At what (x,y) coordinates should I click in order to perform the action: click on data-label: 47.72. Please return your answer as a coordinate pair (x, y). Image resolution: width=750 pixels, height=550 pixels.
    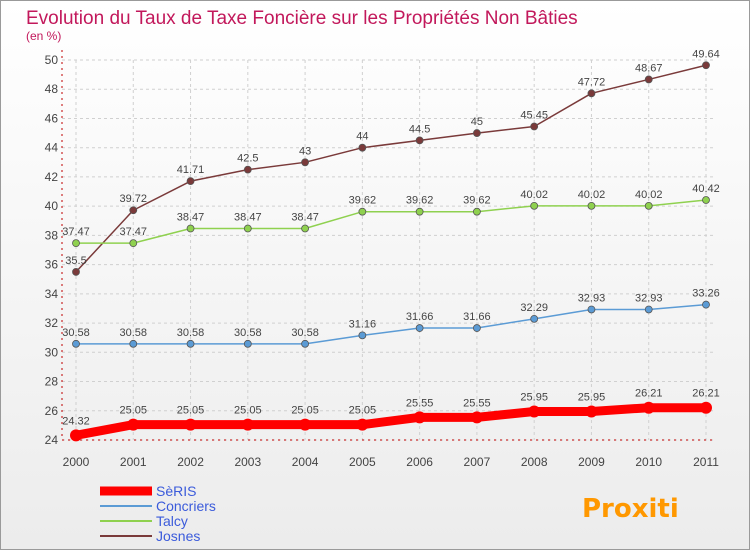
    Looking at the image, I should click on (592, 82).